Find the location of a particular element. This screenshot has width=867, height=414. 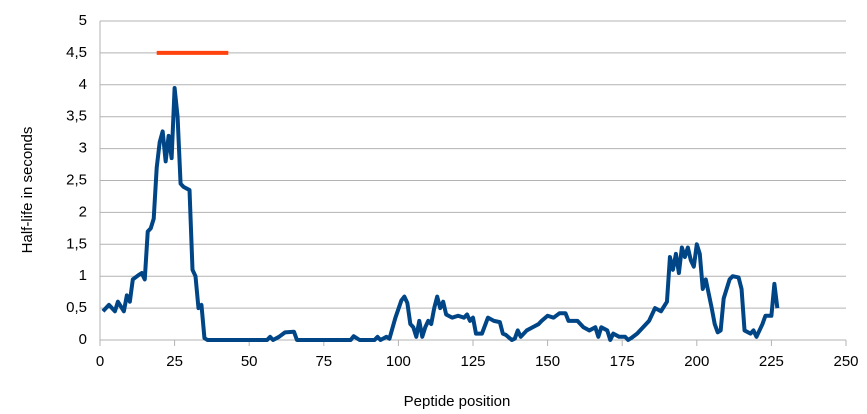

y-tick-label: 4,5 is located at coordinates (76, 52).